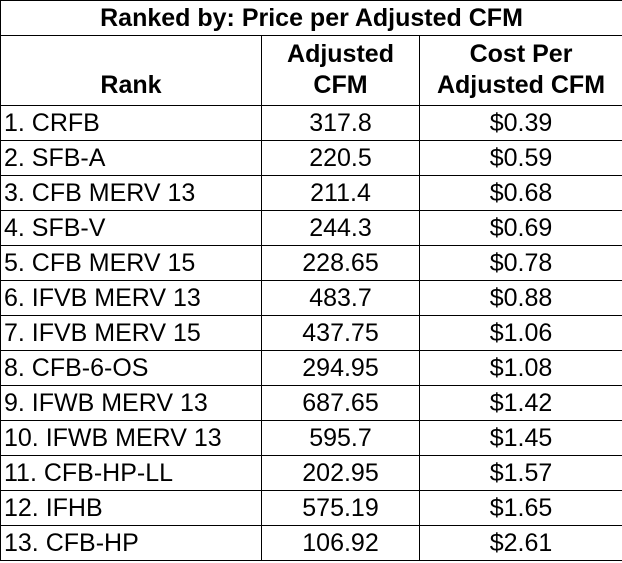  I want to click on cost-per-cfm-cell: $0.68, so click(520, 193).